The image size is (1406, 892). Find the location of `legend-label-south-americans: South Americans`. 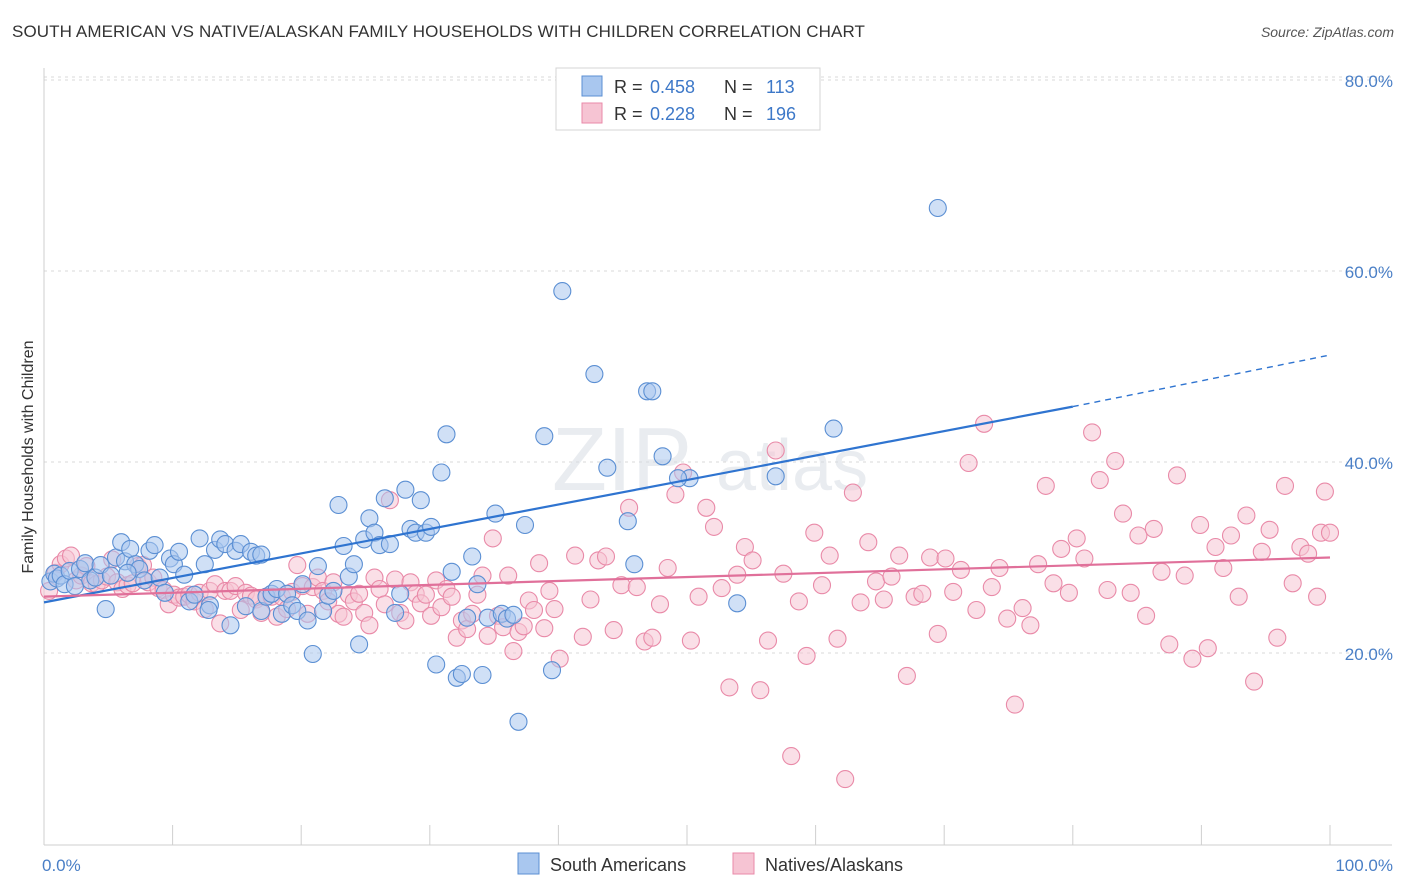

legend-label-south-americans: South Americans is located at coordinates (618, 865).